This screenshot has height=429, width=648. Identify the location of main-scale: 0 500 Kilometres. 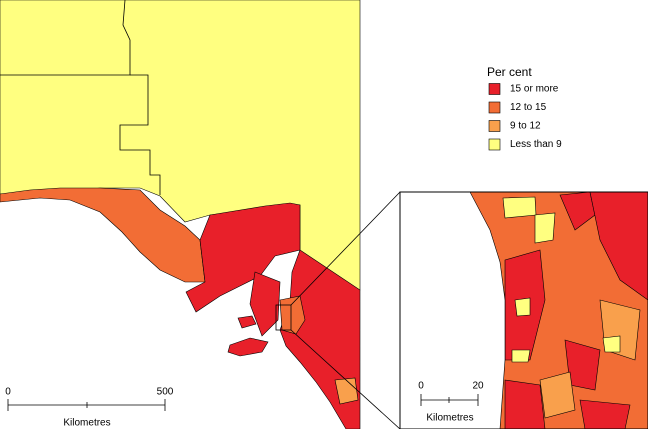
(89, 408).